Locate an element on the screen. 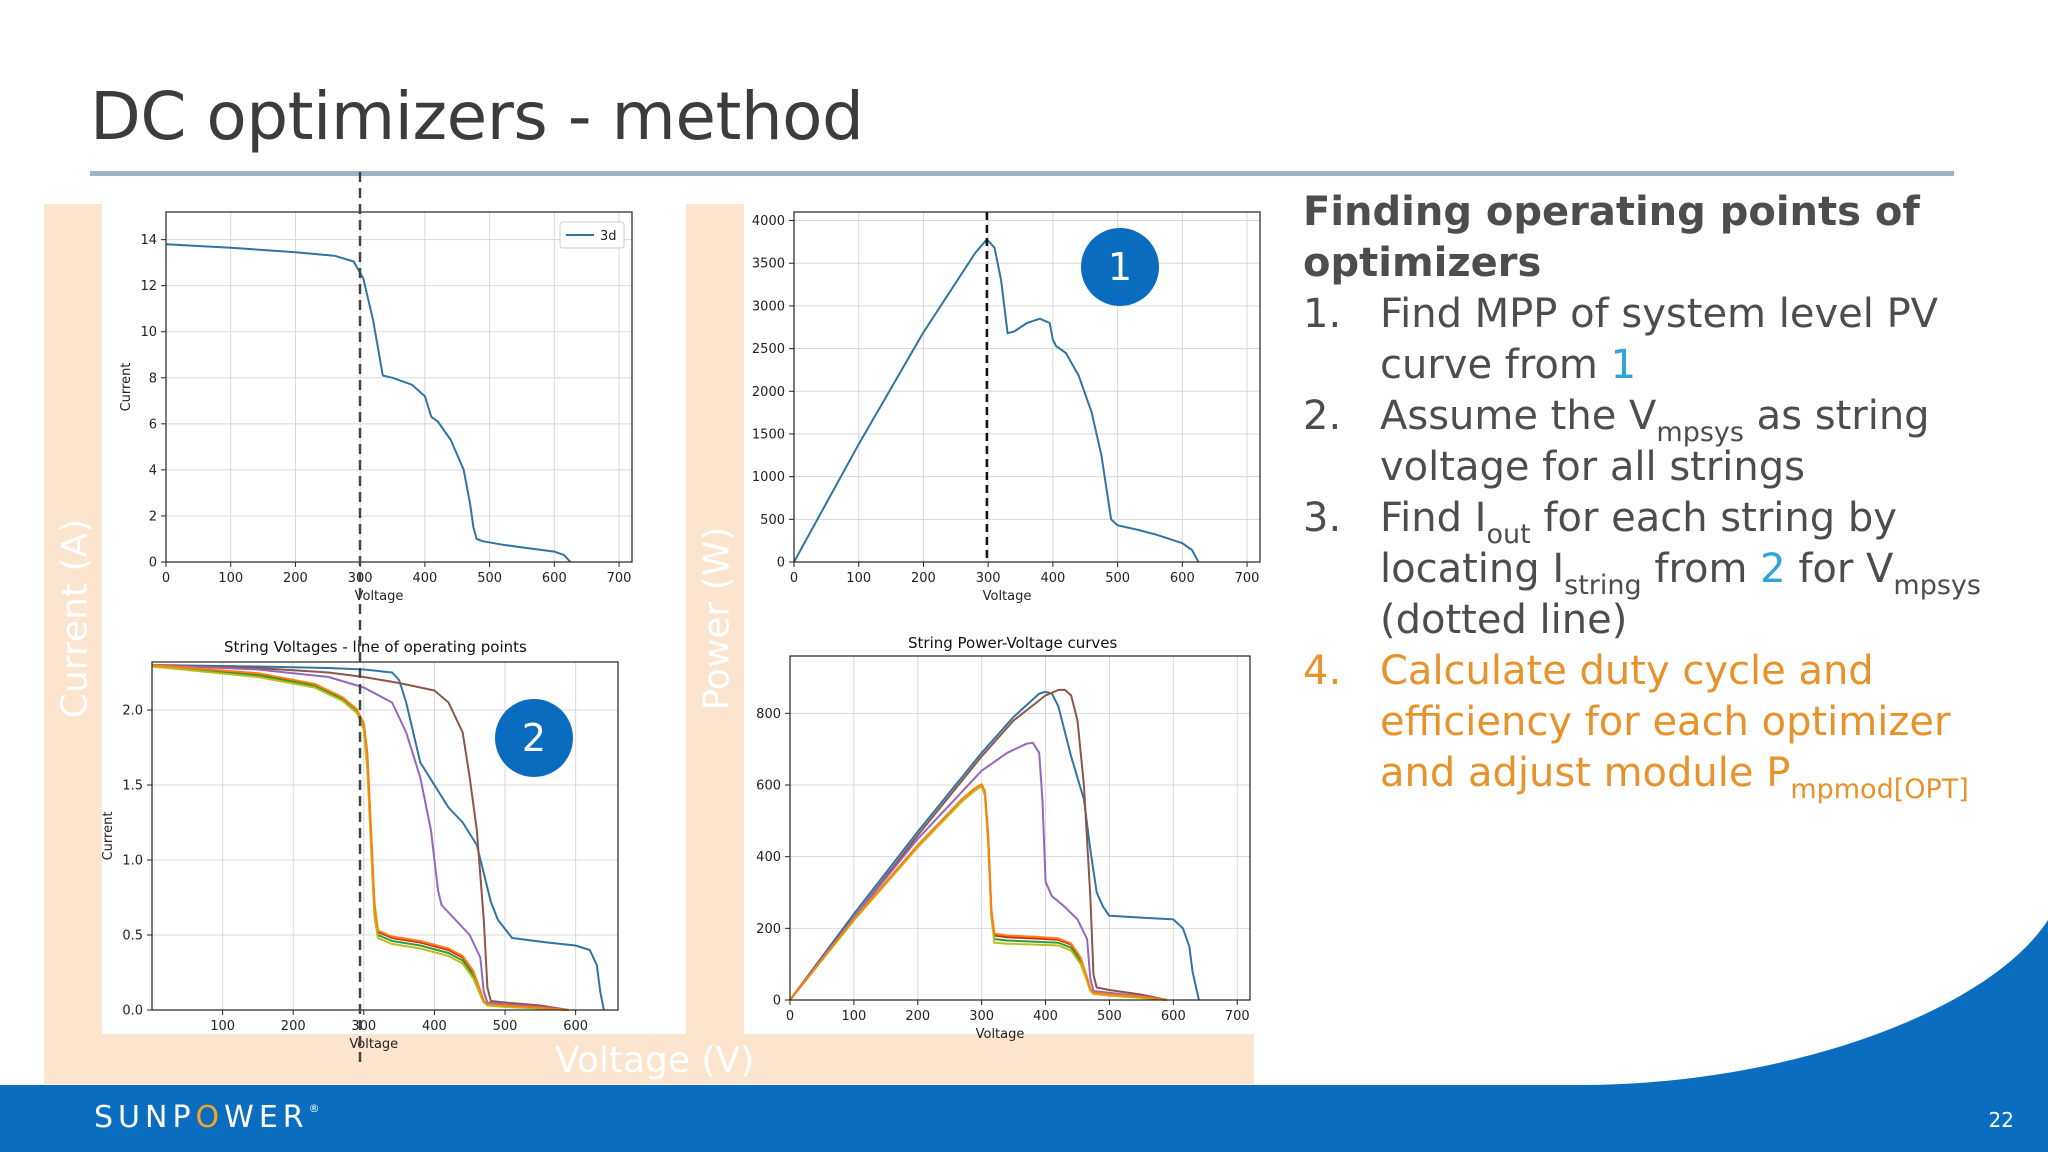 The height and width of the screenshot is (1152, 2048). legend-label: 3d is located at coordinates (608, 236).